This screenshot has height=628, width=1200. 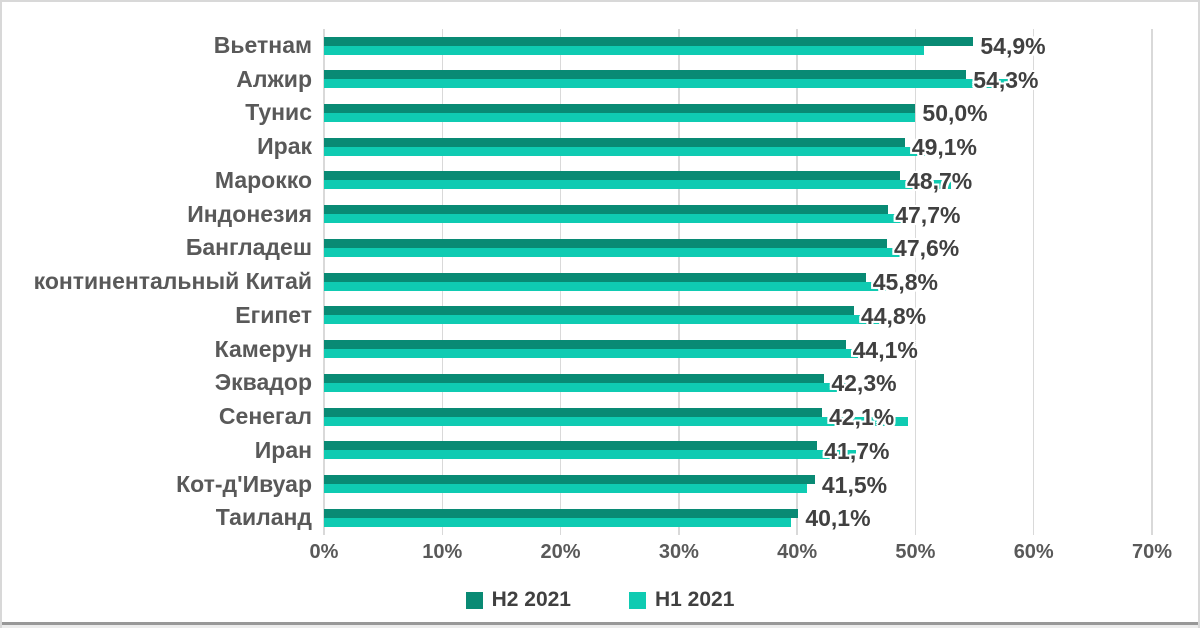 What do you see at coordinates (283, 449) in the screenshot?
I see `category-label: Иран` at bounding box center [283, 449].